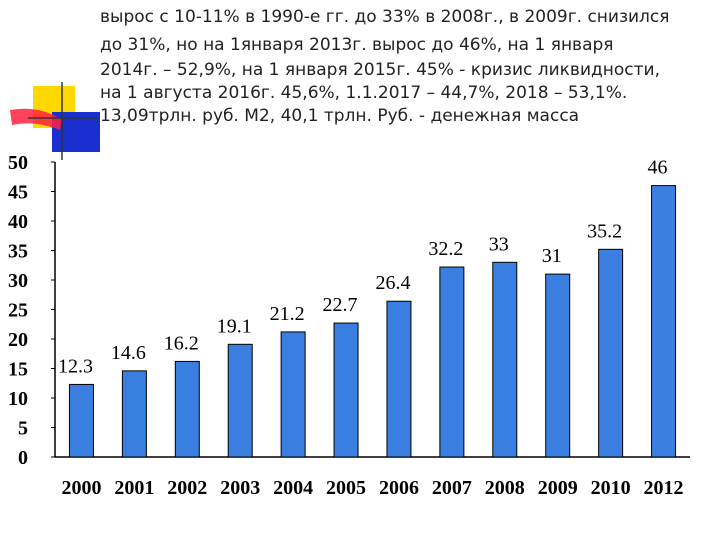  I want to click on y-tick-label: 50, so click(18, 163).